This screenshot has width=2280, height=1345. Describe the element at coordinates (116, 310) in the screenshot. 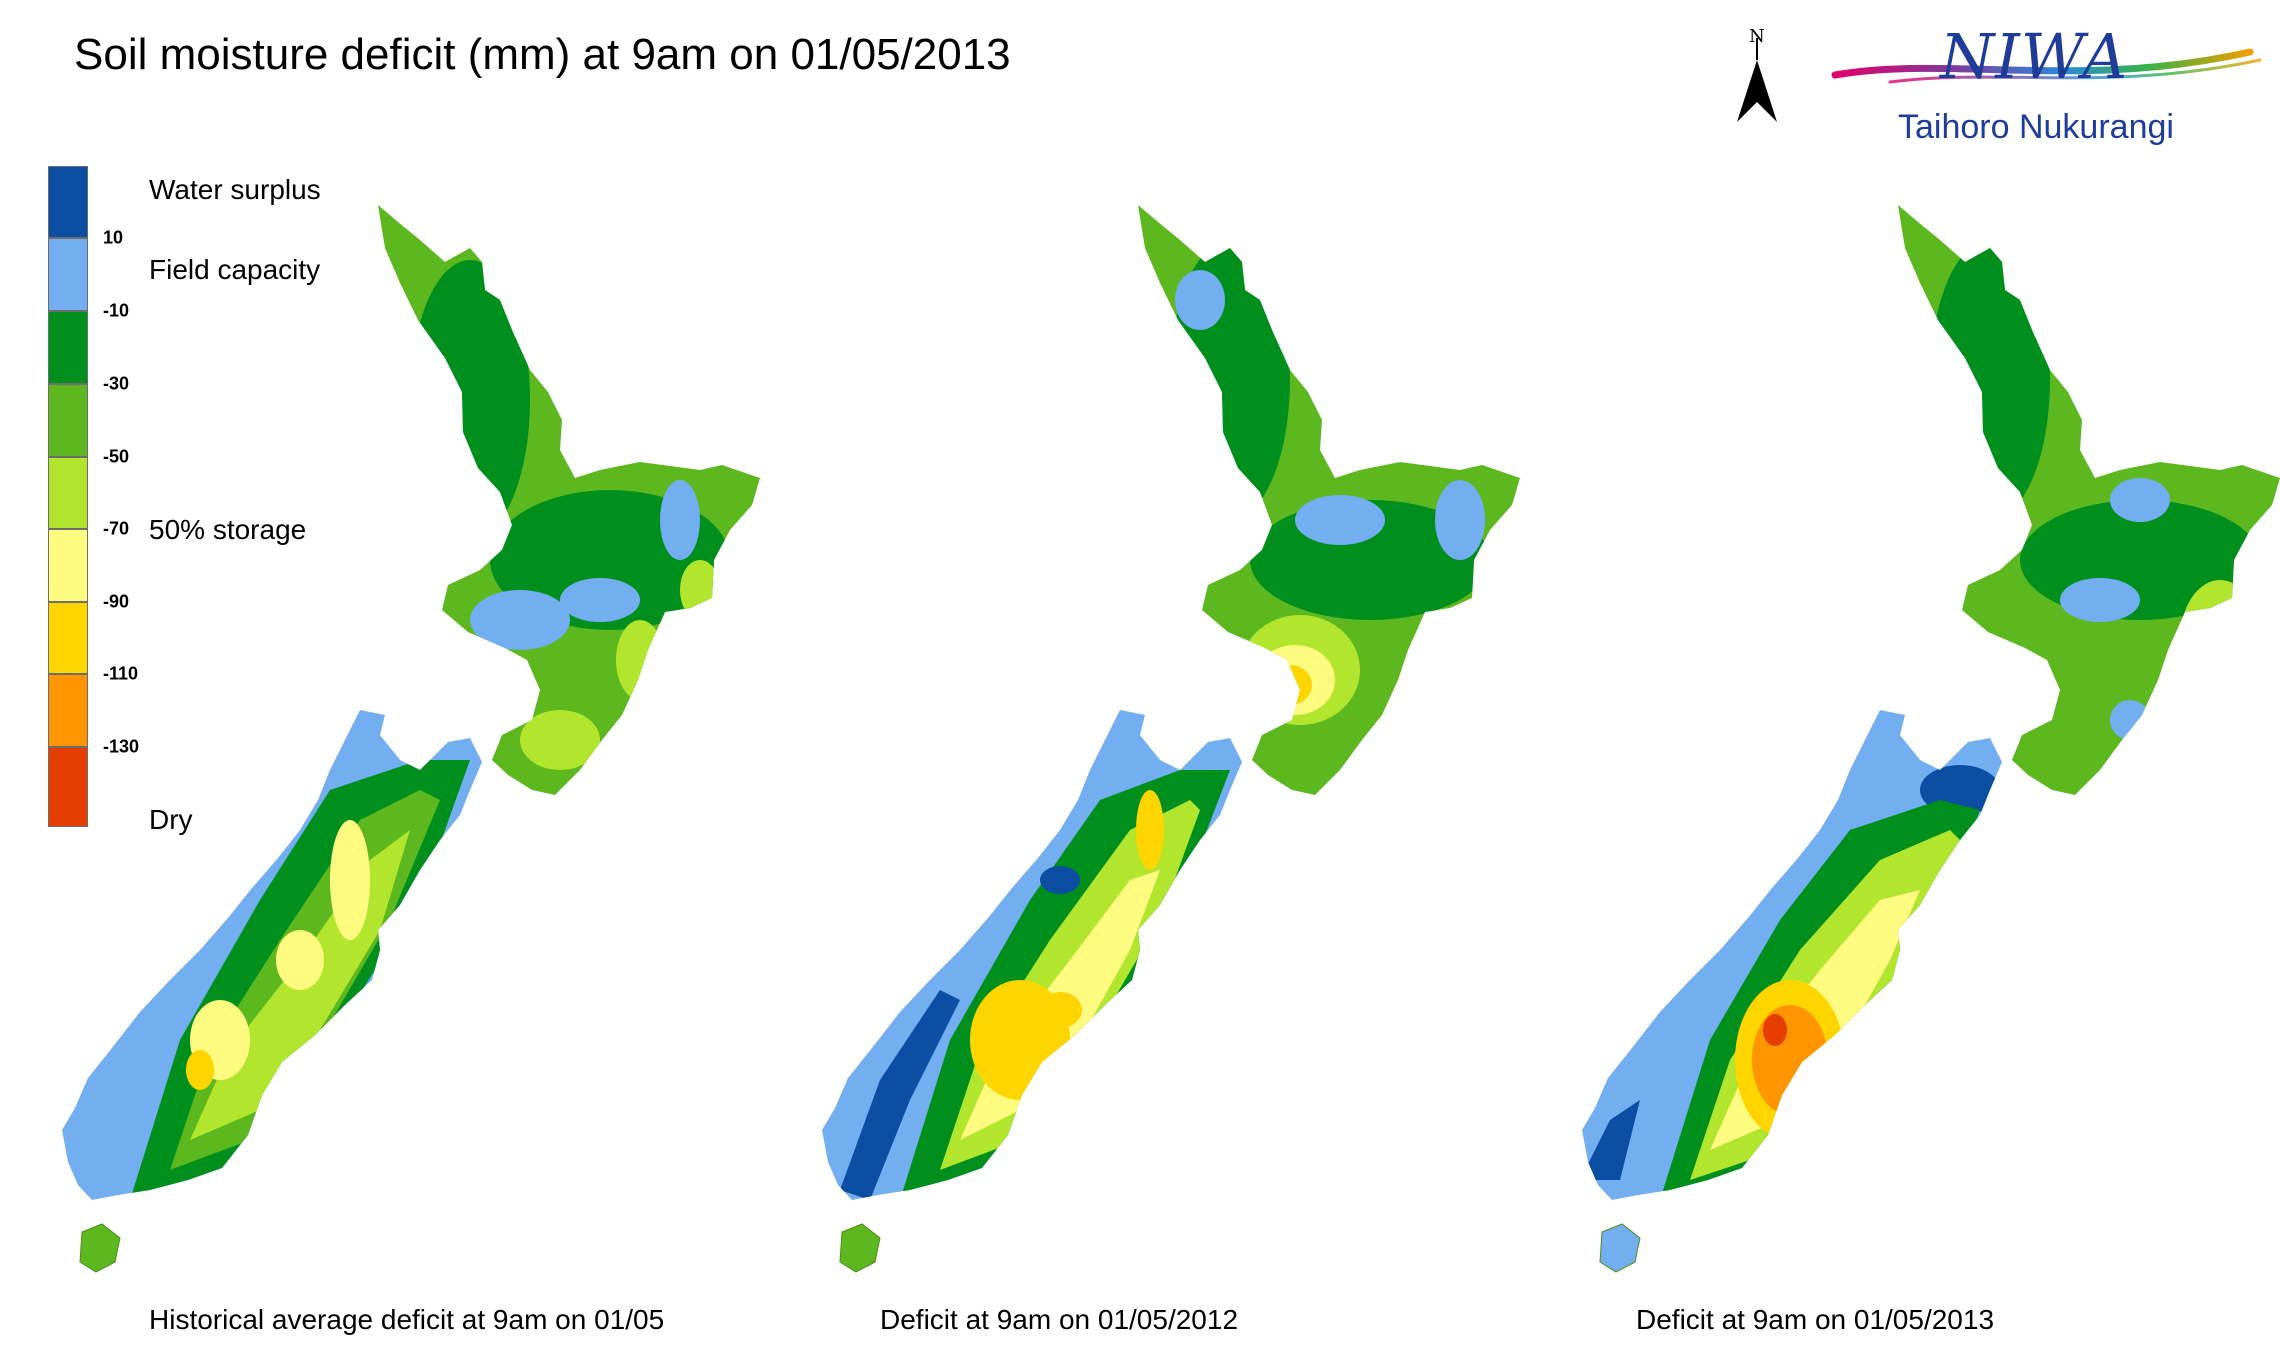

I see `legend-tick: -10` at that location.